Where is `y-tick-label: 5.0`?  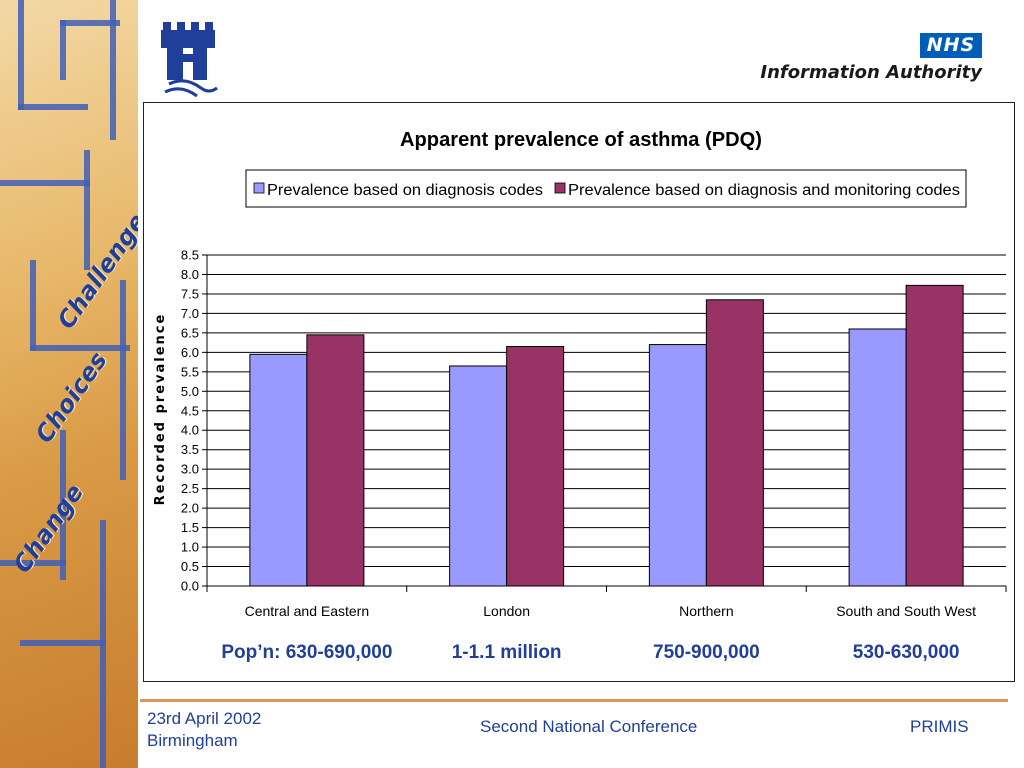 y-tick-label: 5.0 is located at coordinates (190, 391).